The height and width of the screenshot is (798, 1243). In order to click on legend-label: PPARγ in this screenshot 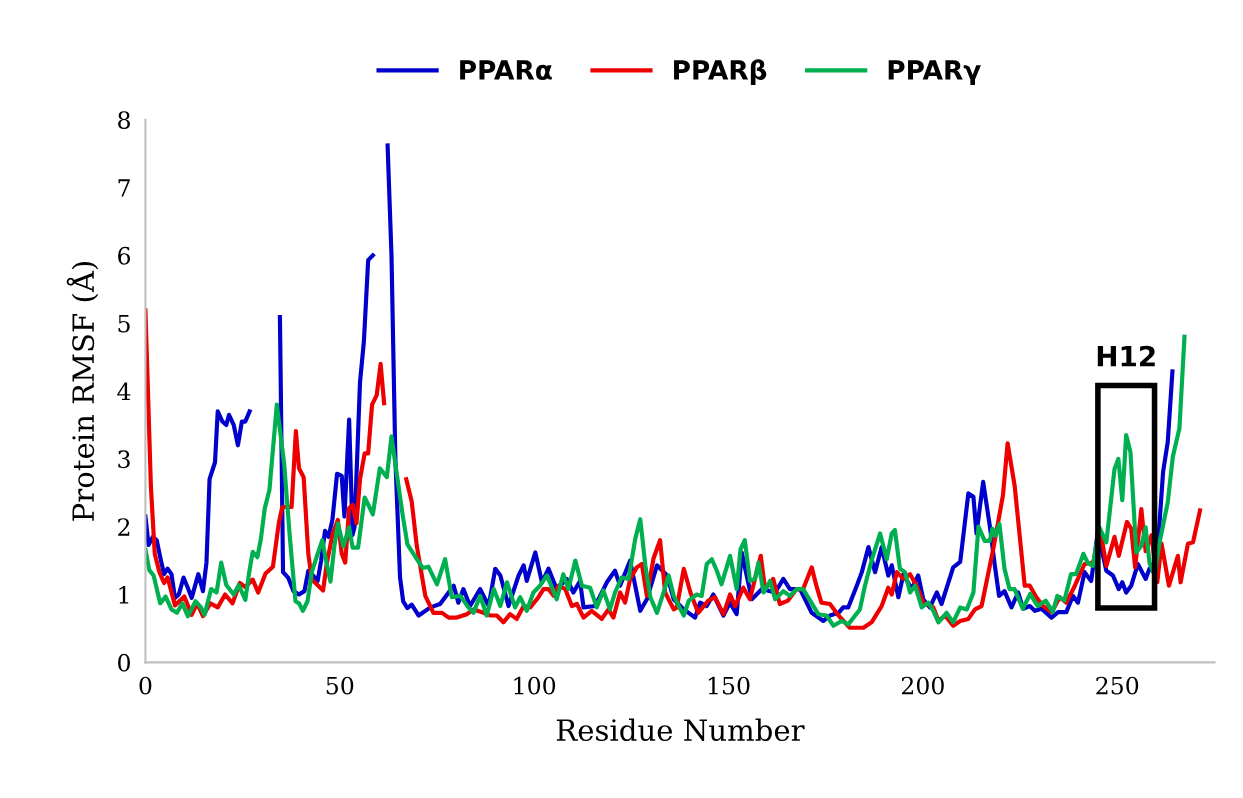, I will do `click(934, 73)`.